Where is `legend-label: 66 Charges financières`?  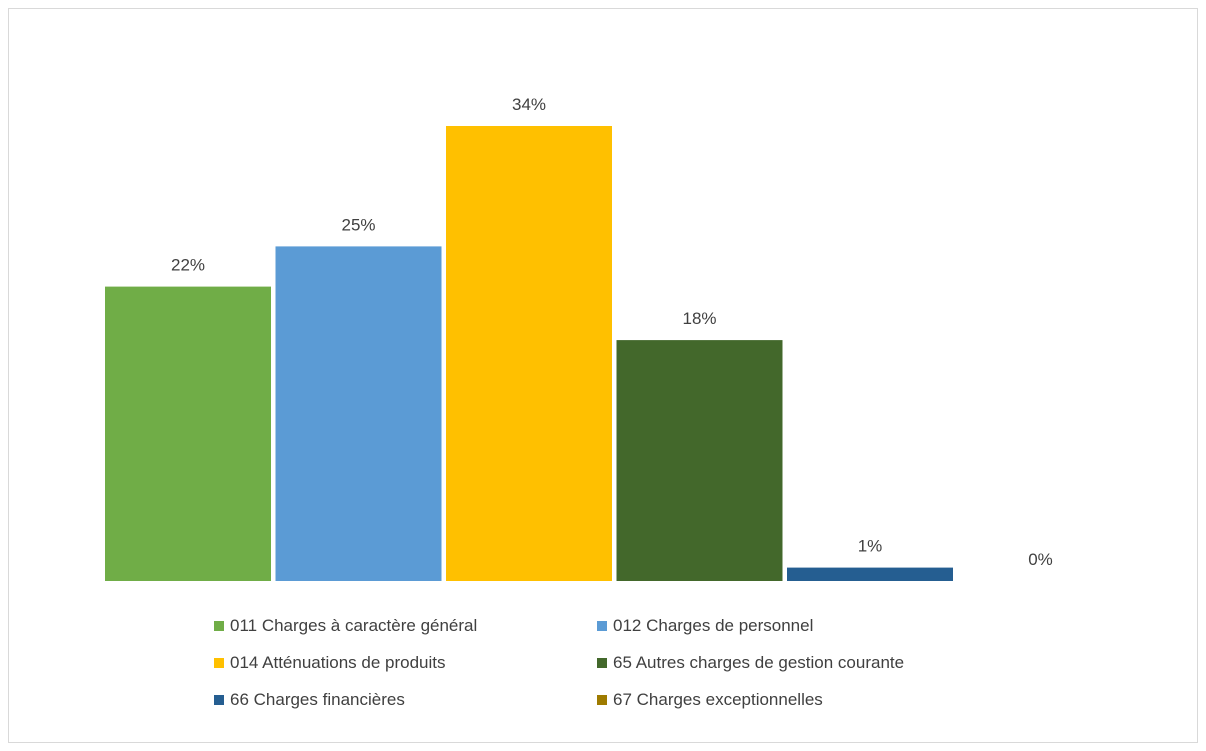 legend-label: 66 Charges financières is located at coordinates (317, 699).